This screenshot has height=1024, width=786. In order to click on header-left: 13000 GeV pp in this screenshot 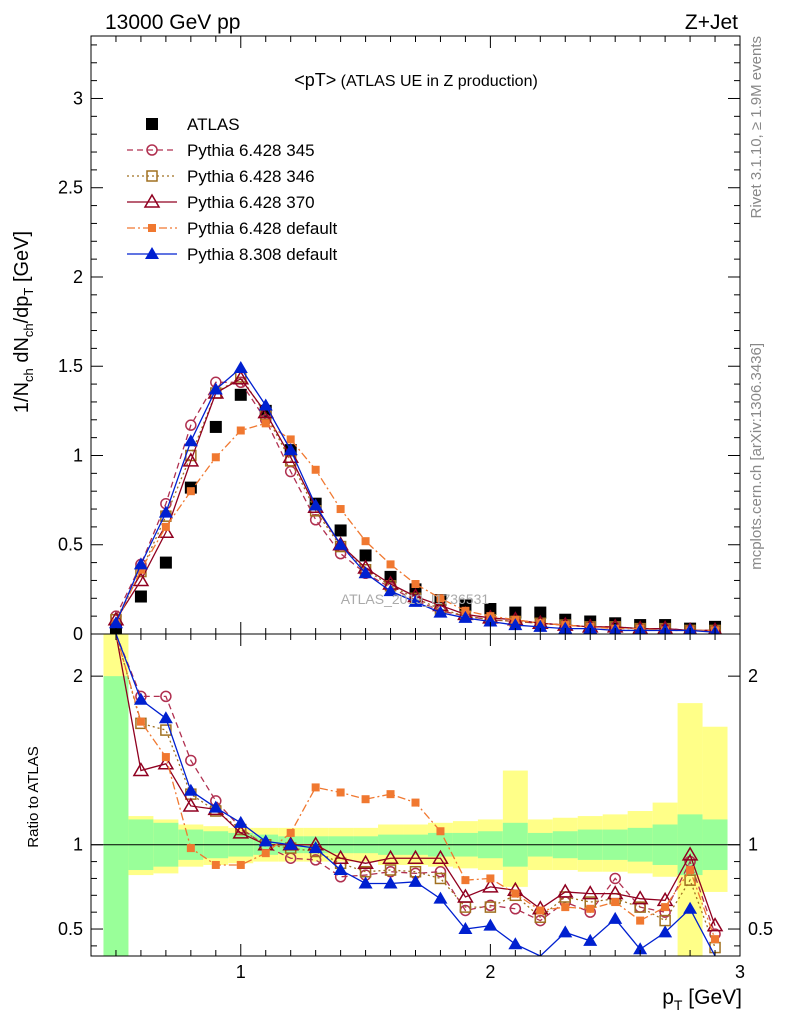, I will do `click(172, 22)`.